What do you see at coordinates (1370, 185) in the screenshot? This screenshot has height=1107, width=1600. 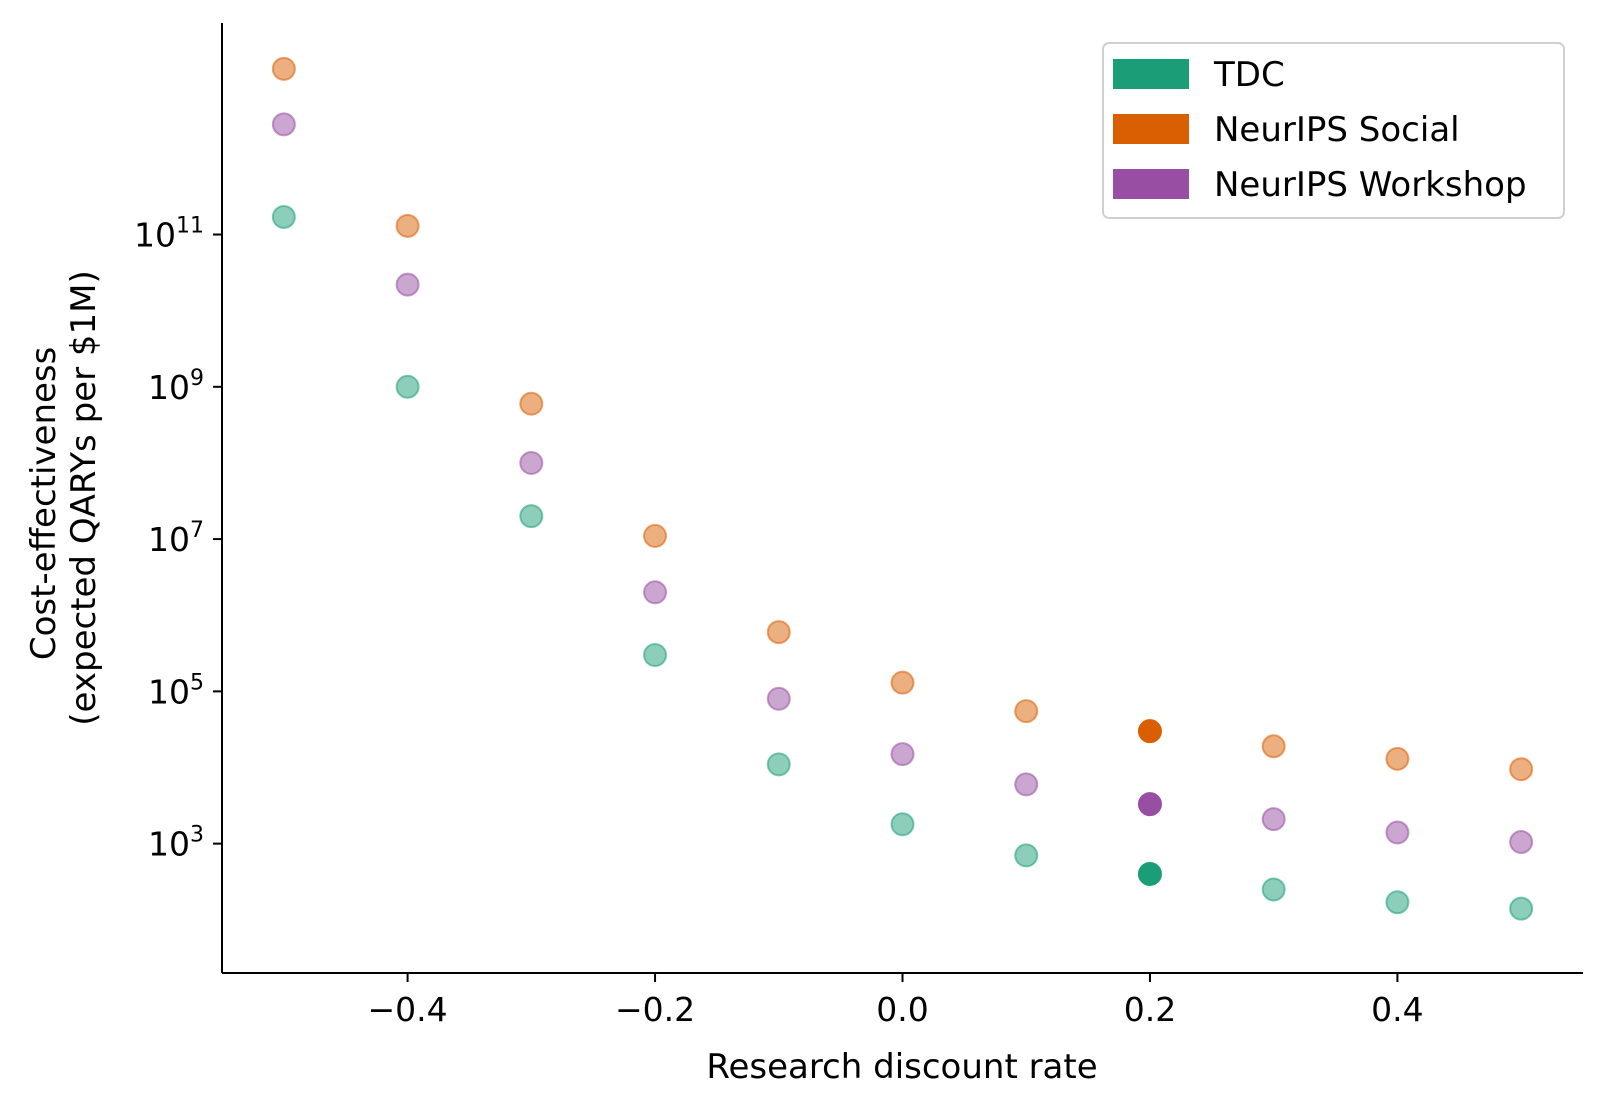 I see `legend-label-neurips-workshop: NeurIPS Workshop` at bounding box center [1370, 185].